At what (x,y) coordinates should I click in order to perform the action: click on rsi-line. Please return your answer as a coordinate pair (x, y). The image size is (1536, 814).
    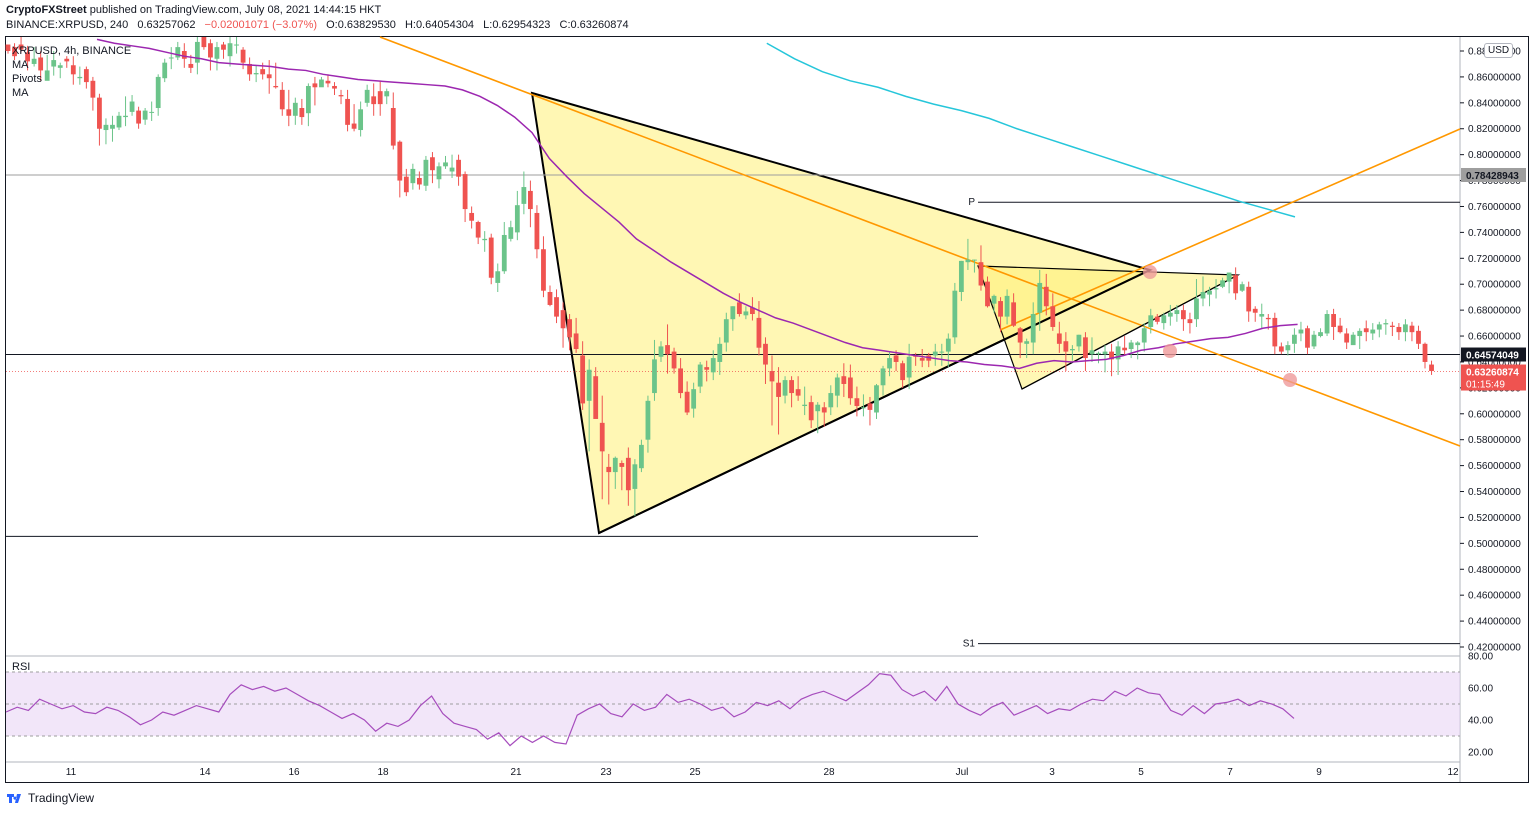
    Looking at the image, I should click on (650, 709).